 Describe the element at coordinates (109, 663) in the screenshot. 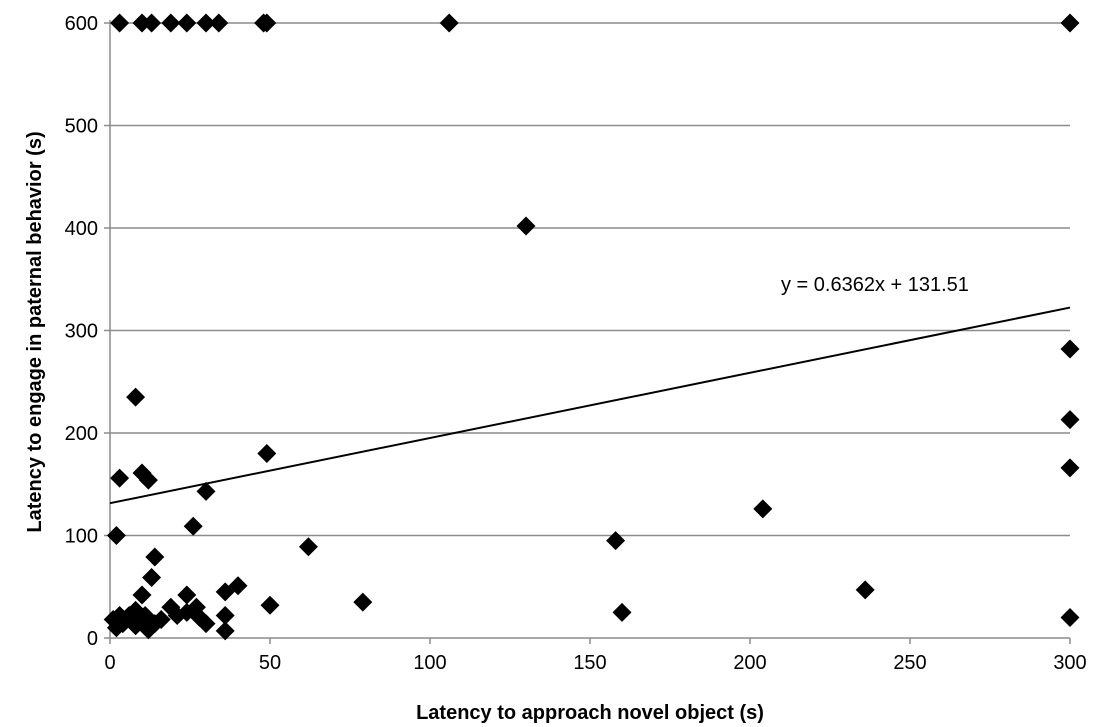

I see `x-tick-label-0: 0` at that location.